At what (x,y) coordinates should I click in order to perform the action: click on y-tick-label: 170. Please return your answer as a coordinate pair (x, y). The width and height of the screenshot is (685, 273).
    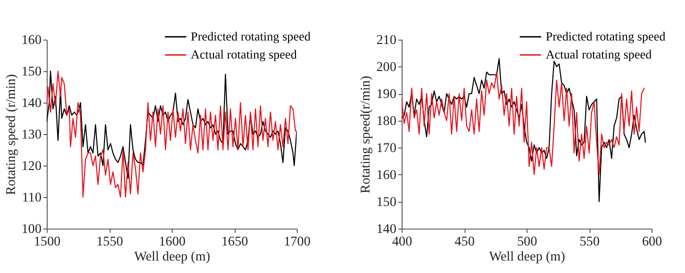
    Looking at the image, I should click on (386, 147).